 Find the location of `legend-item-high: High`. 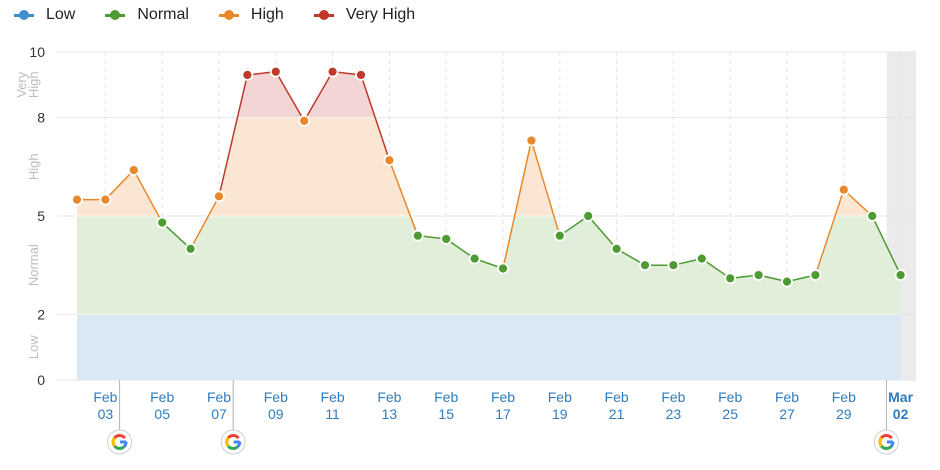

legend-item-high: High is located at coordinates (251, 15).